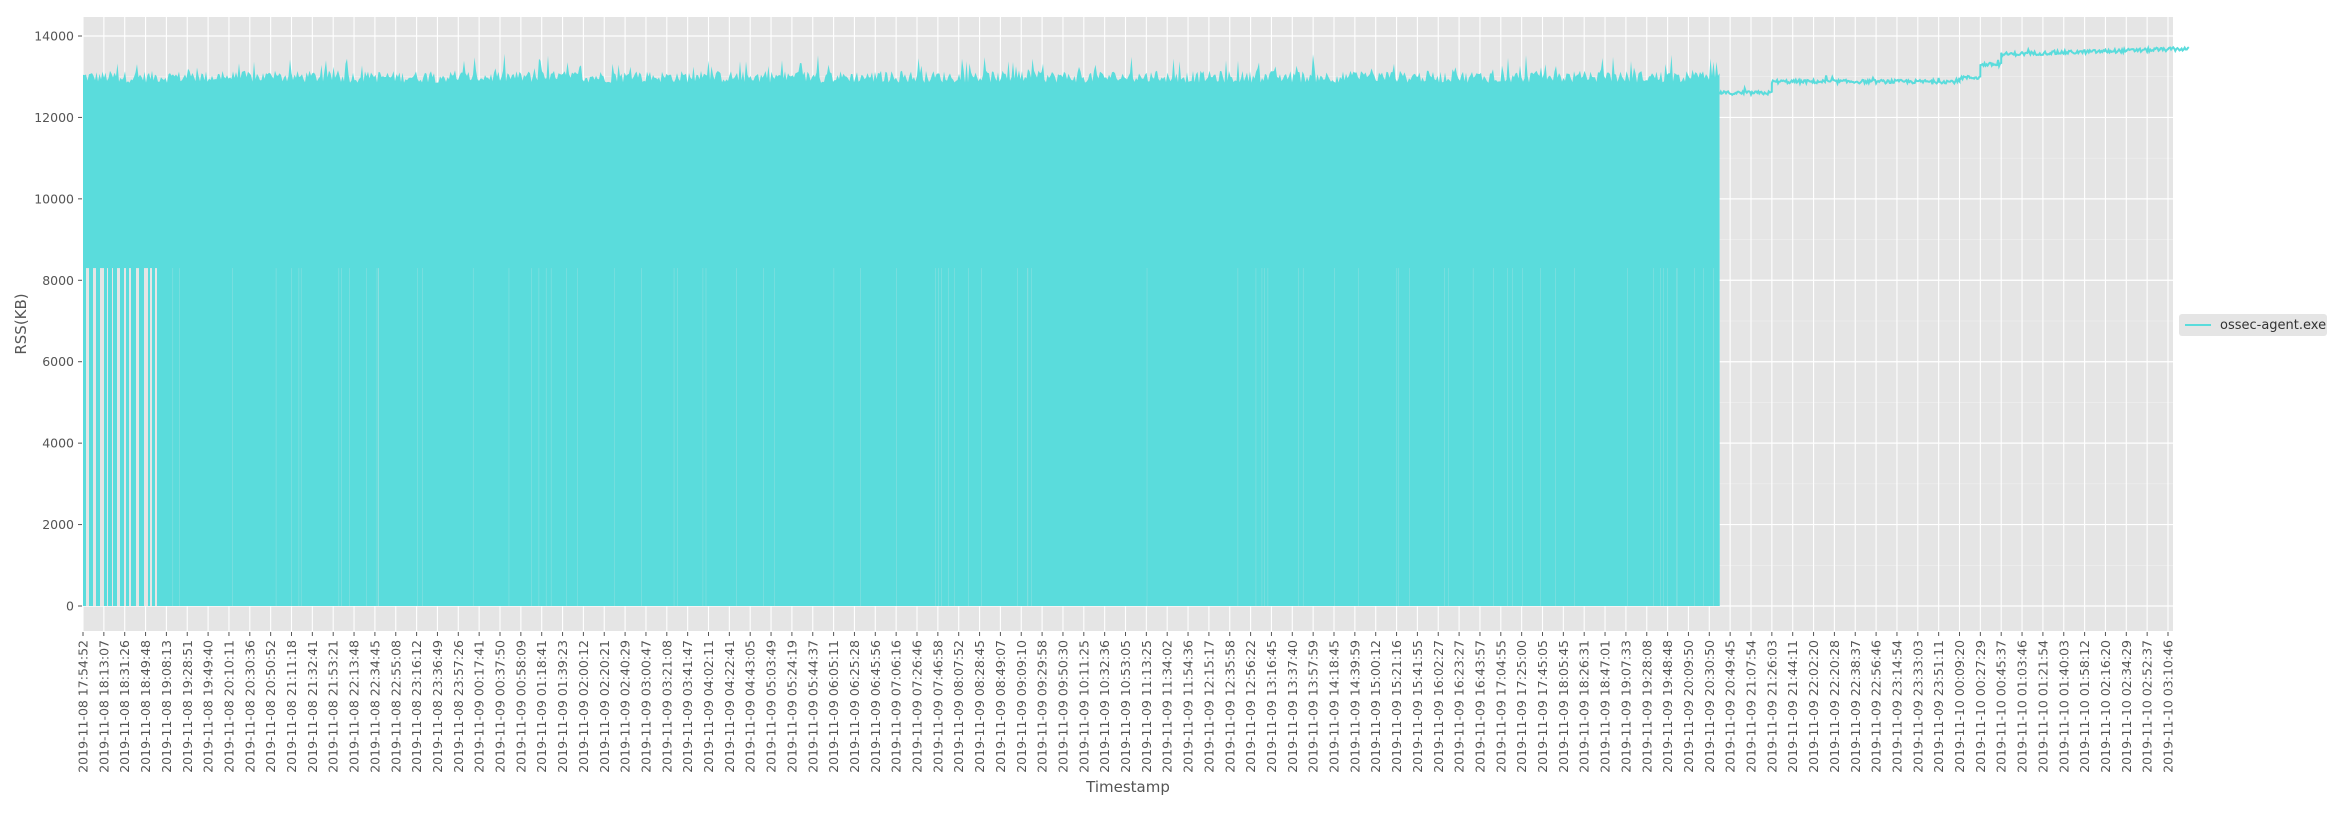 The height and width of the screenshot is (814, 2340). I want to click on x-tick-label: 2019-11-09 01:39:23, so click(562, 706).